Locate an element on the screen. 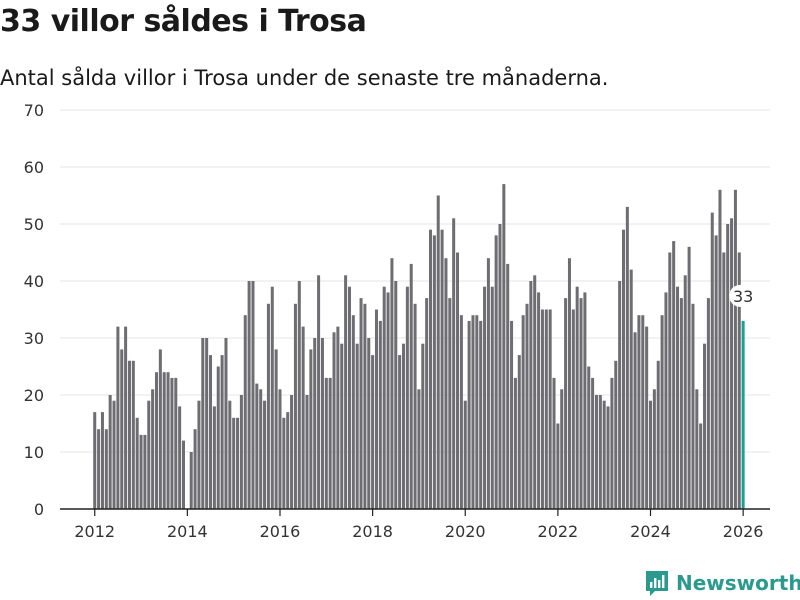  newsworthy-logo: Newsworthy is located at coordinates (722, 583).